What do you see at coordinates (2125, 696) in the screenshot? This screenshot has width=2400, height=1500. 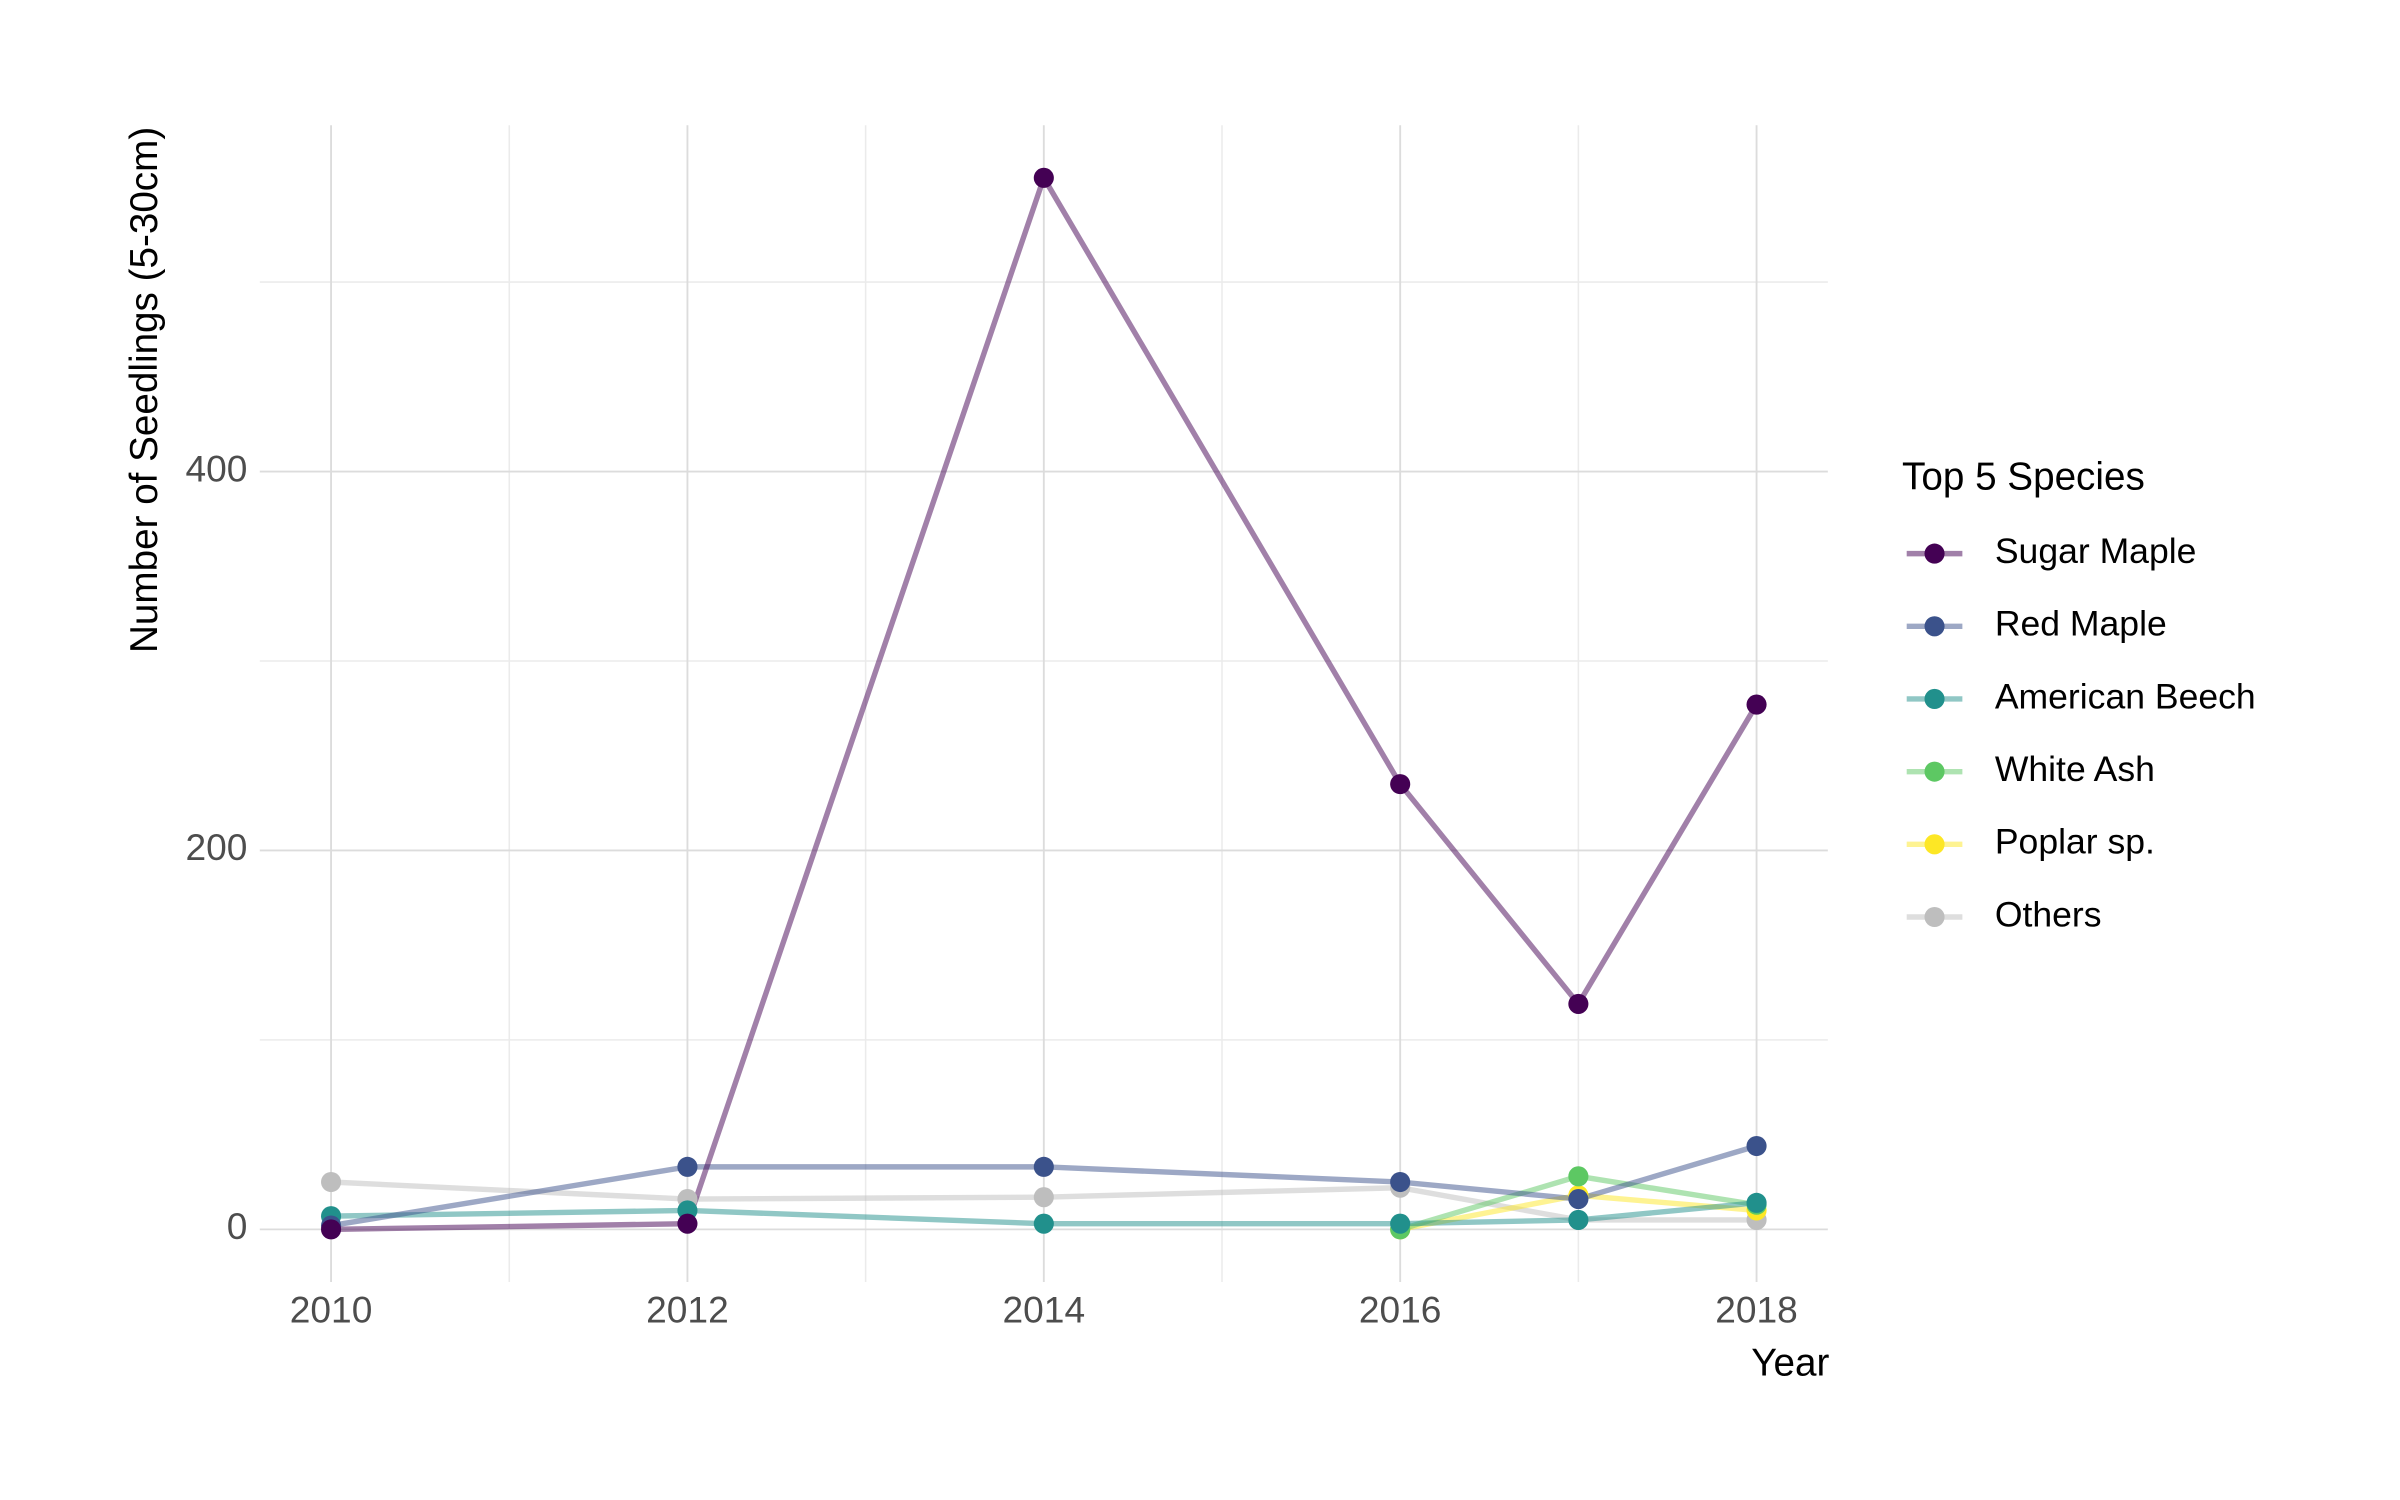 I see `legend-label: American Beech` at bounding box center [2125, 696].